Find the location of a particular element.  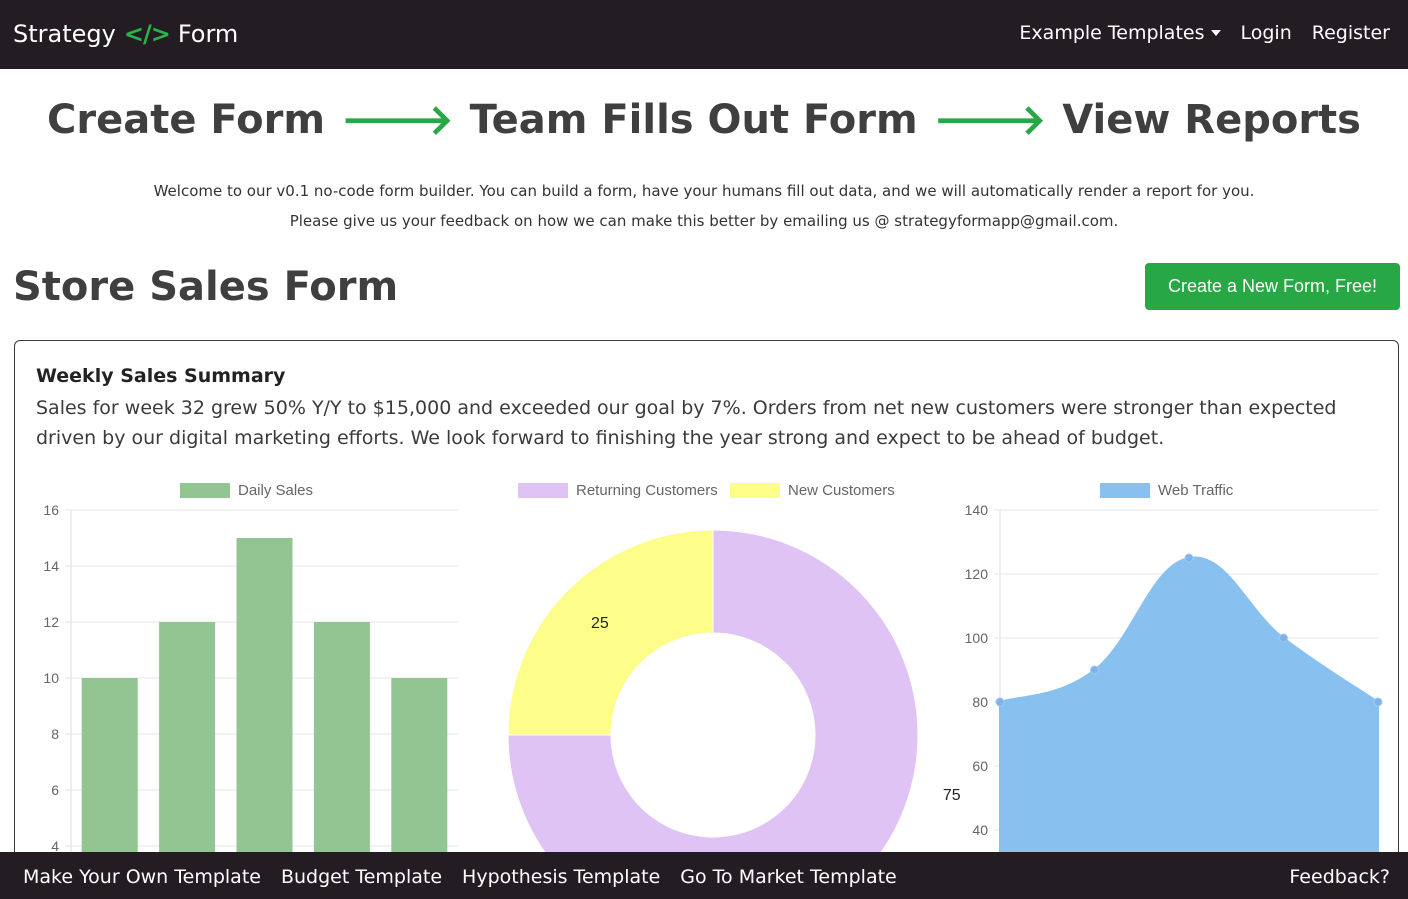

footer-link-budget-template: Budget Template is located at coordinates (361, 877).